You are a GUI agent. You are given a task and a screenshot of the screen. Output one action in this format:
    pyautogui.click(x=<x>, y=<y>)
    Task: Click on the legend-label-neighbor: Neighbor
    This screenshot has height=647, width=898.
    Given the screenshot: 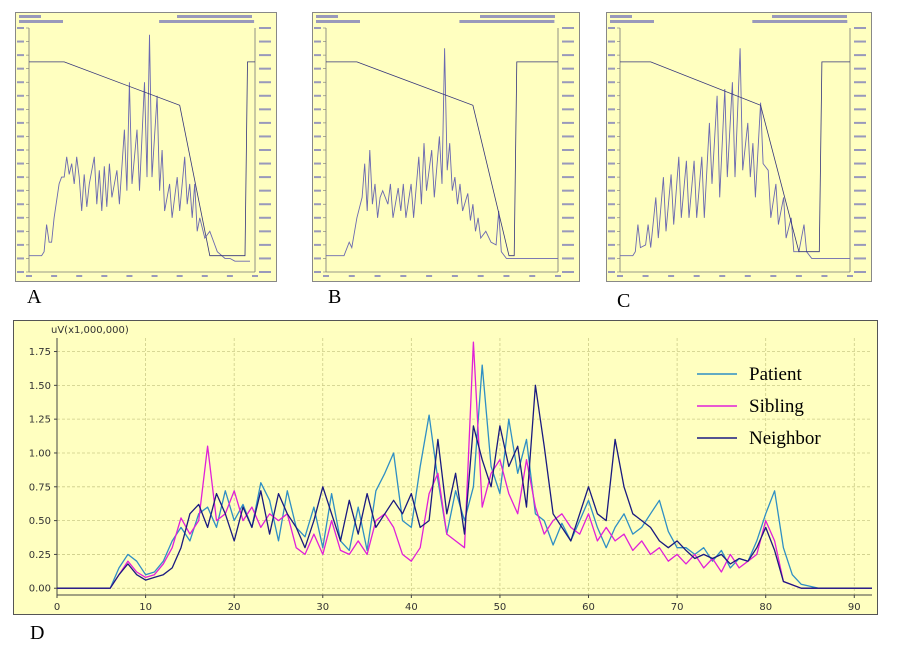 What is the action you would take?
    pyautogui.click(x=785, y=438)
    